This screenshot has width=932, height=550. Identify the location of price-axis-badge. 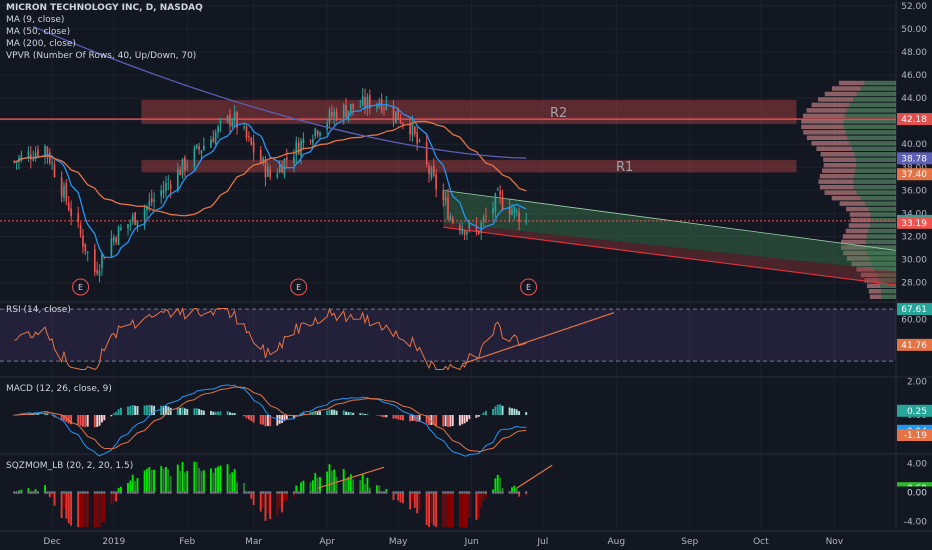
(914, 174).